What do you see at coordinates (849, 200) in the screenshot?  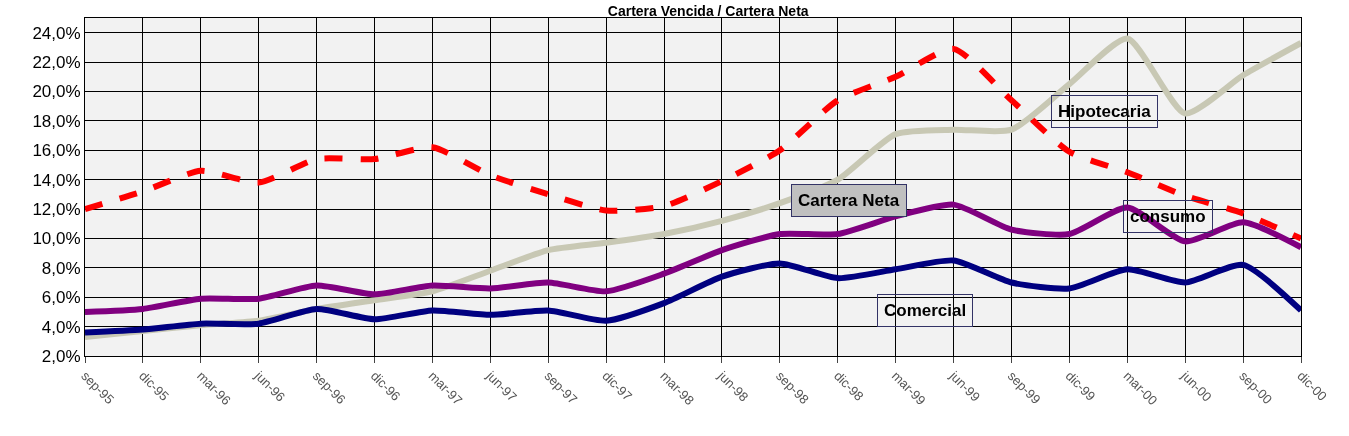 I see `series-label: Cartera Neta` at bounding box center [849, 200].